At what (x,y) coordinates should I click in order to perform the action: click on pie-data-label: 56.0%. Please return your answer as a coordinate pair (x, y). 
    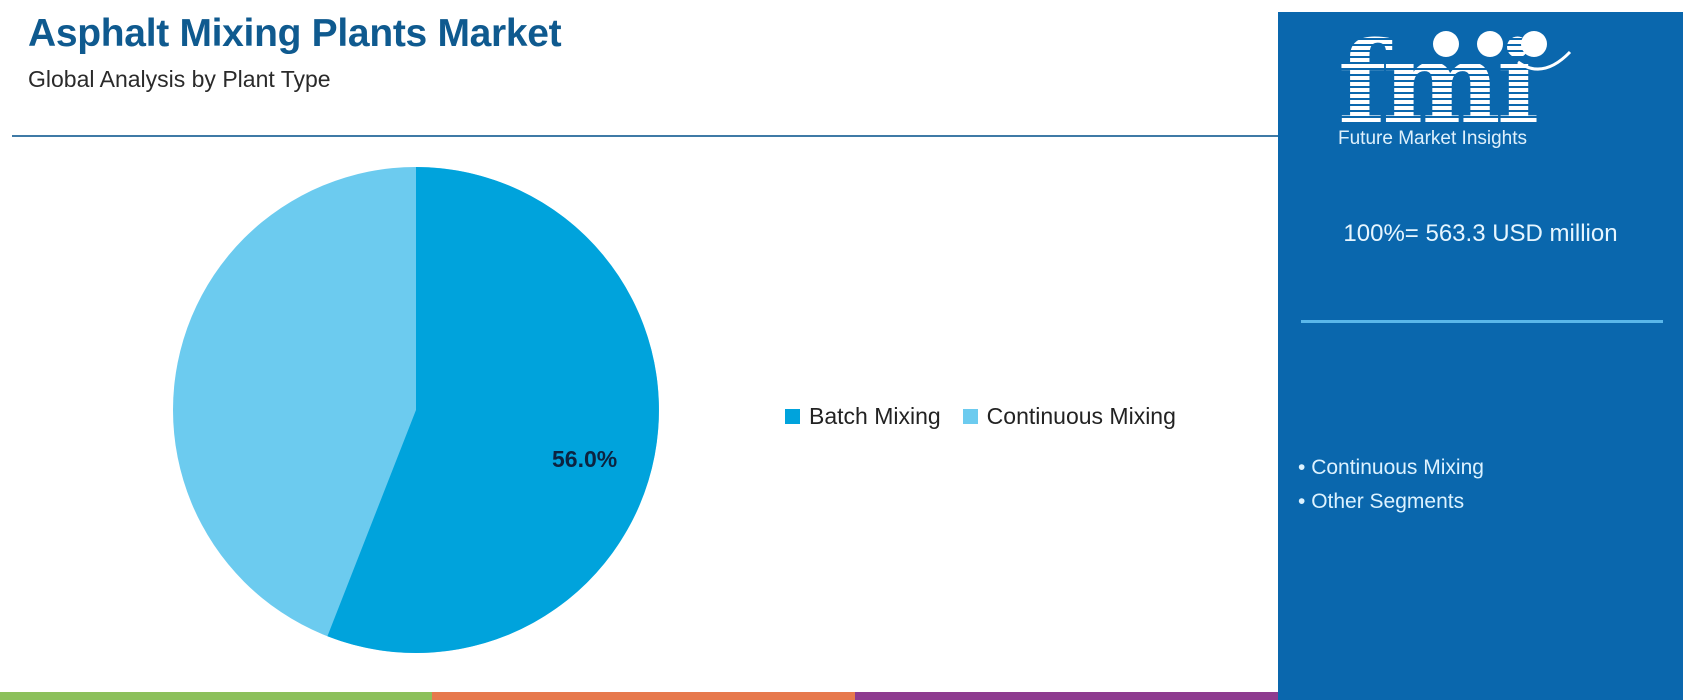
    Looking at the image, I should click on (585, 459).